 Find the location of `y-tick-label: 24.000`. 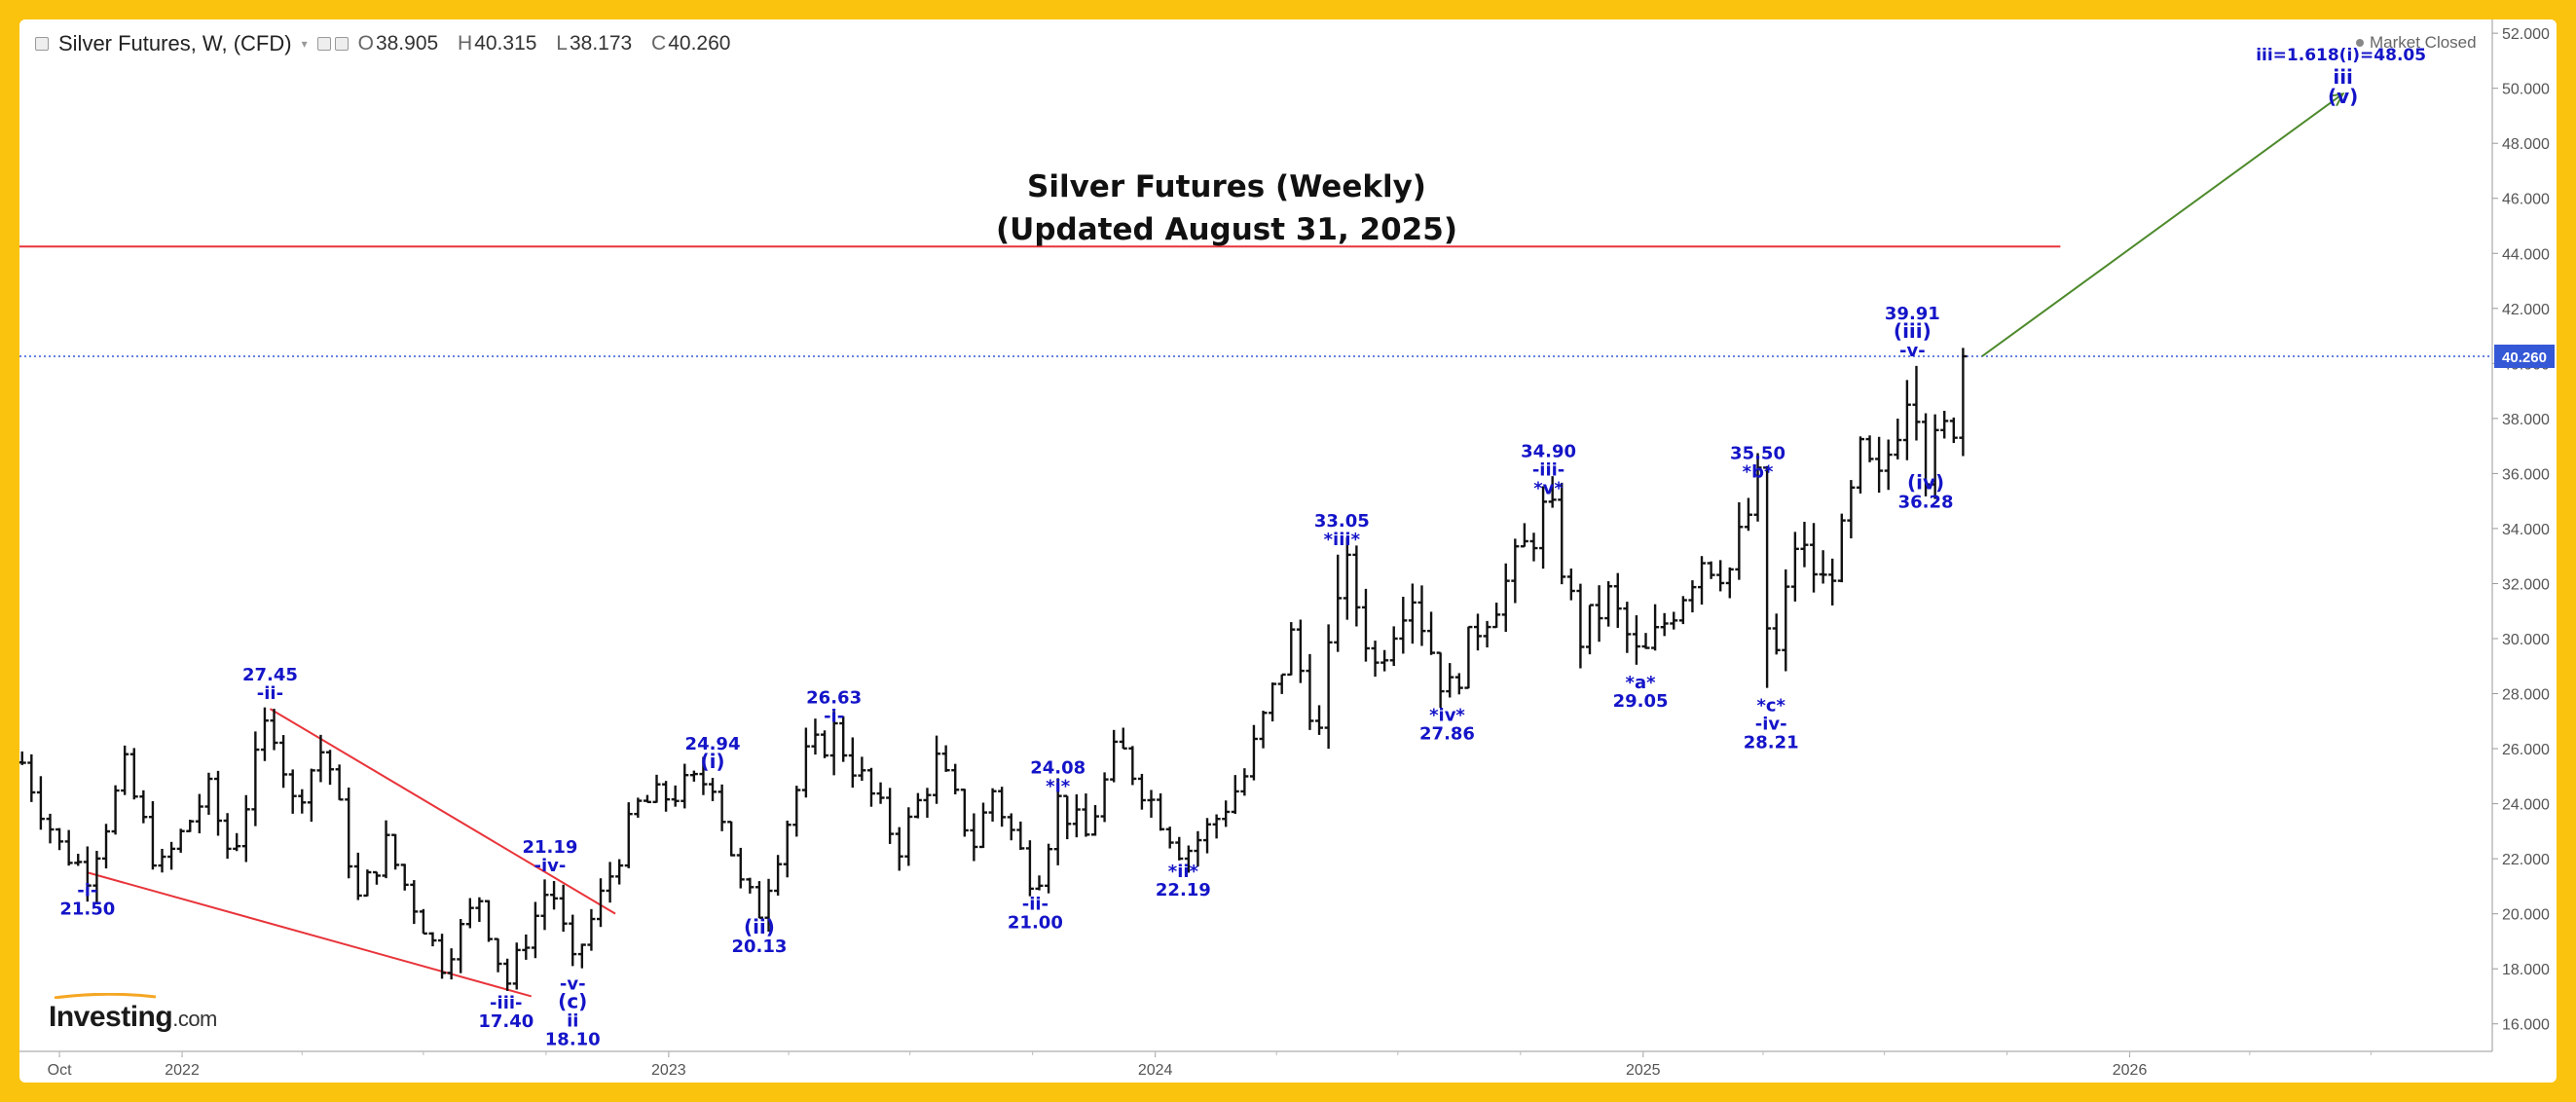

y-tick-label: 24.000 is located at coordinates (2526, 806).